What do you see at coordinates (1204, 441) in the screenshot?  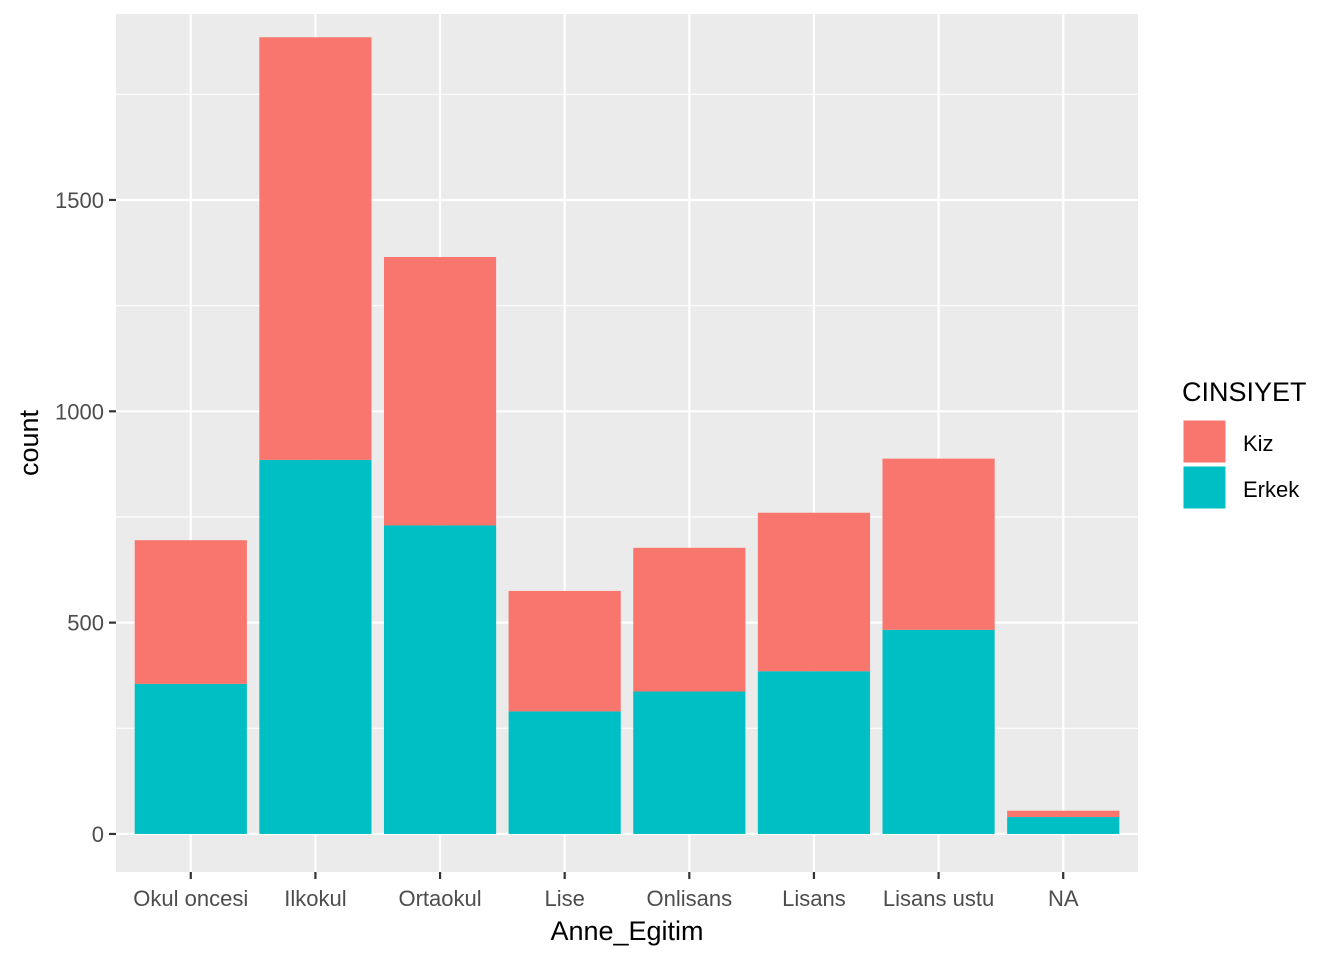 I see `legend-key-kiz` at bounding box center [1204, 441].